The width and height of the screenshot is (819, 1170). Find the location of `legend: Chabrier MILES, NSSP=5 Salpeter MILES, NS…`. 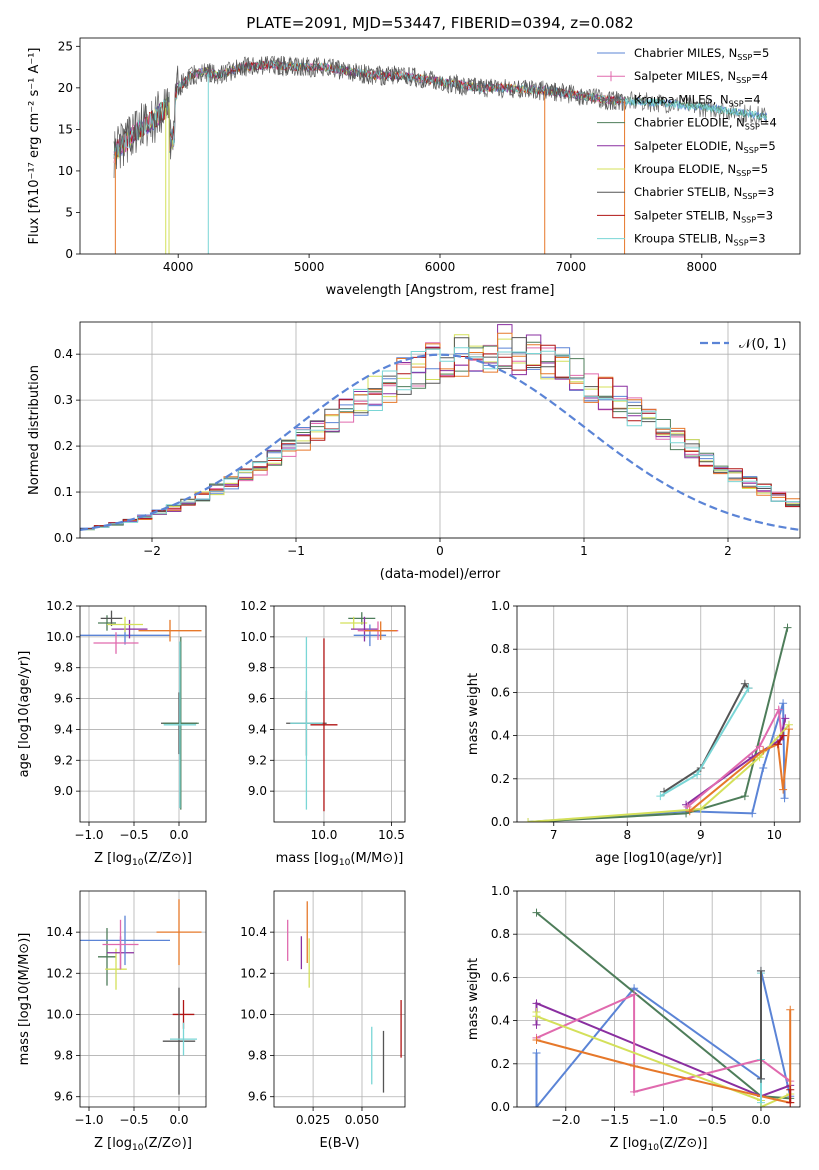

legend: Chabrier MILES, NSSP=5 Salpeter MILES, NS… is located at coordinates (687, 147).